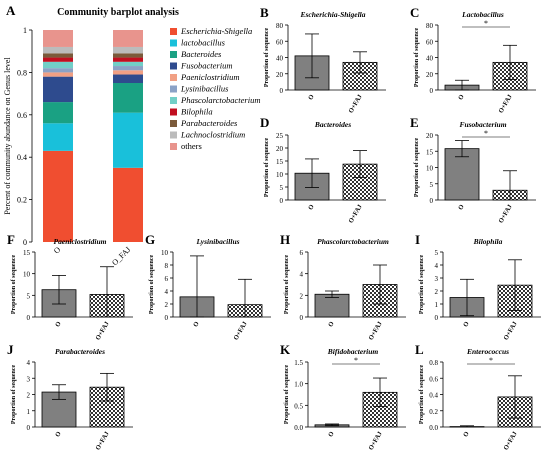  Describe the element at coordinates (22, 157) in the screenshot. I see `y-tick-label: 0.4` at that location.